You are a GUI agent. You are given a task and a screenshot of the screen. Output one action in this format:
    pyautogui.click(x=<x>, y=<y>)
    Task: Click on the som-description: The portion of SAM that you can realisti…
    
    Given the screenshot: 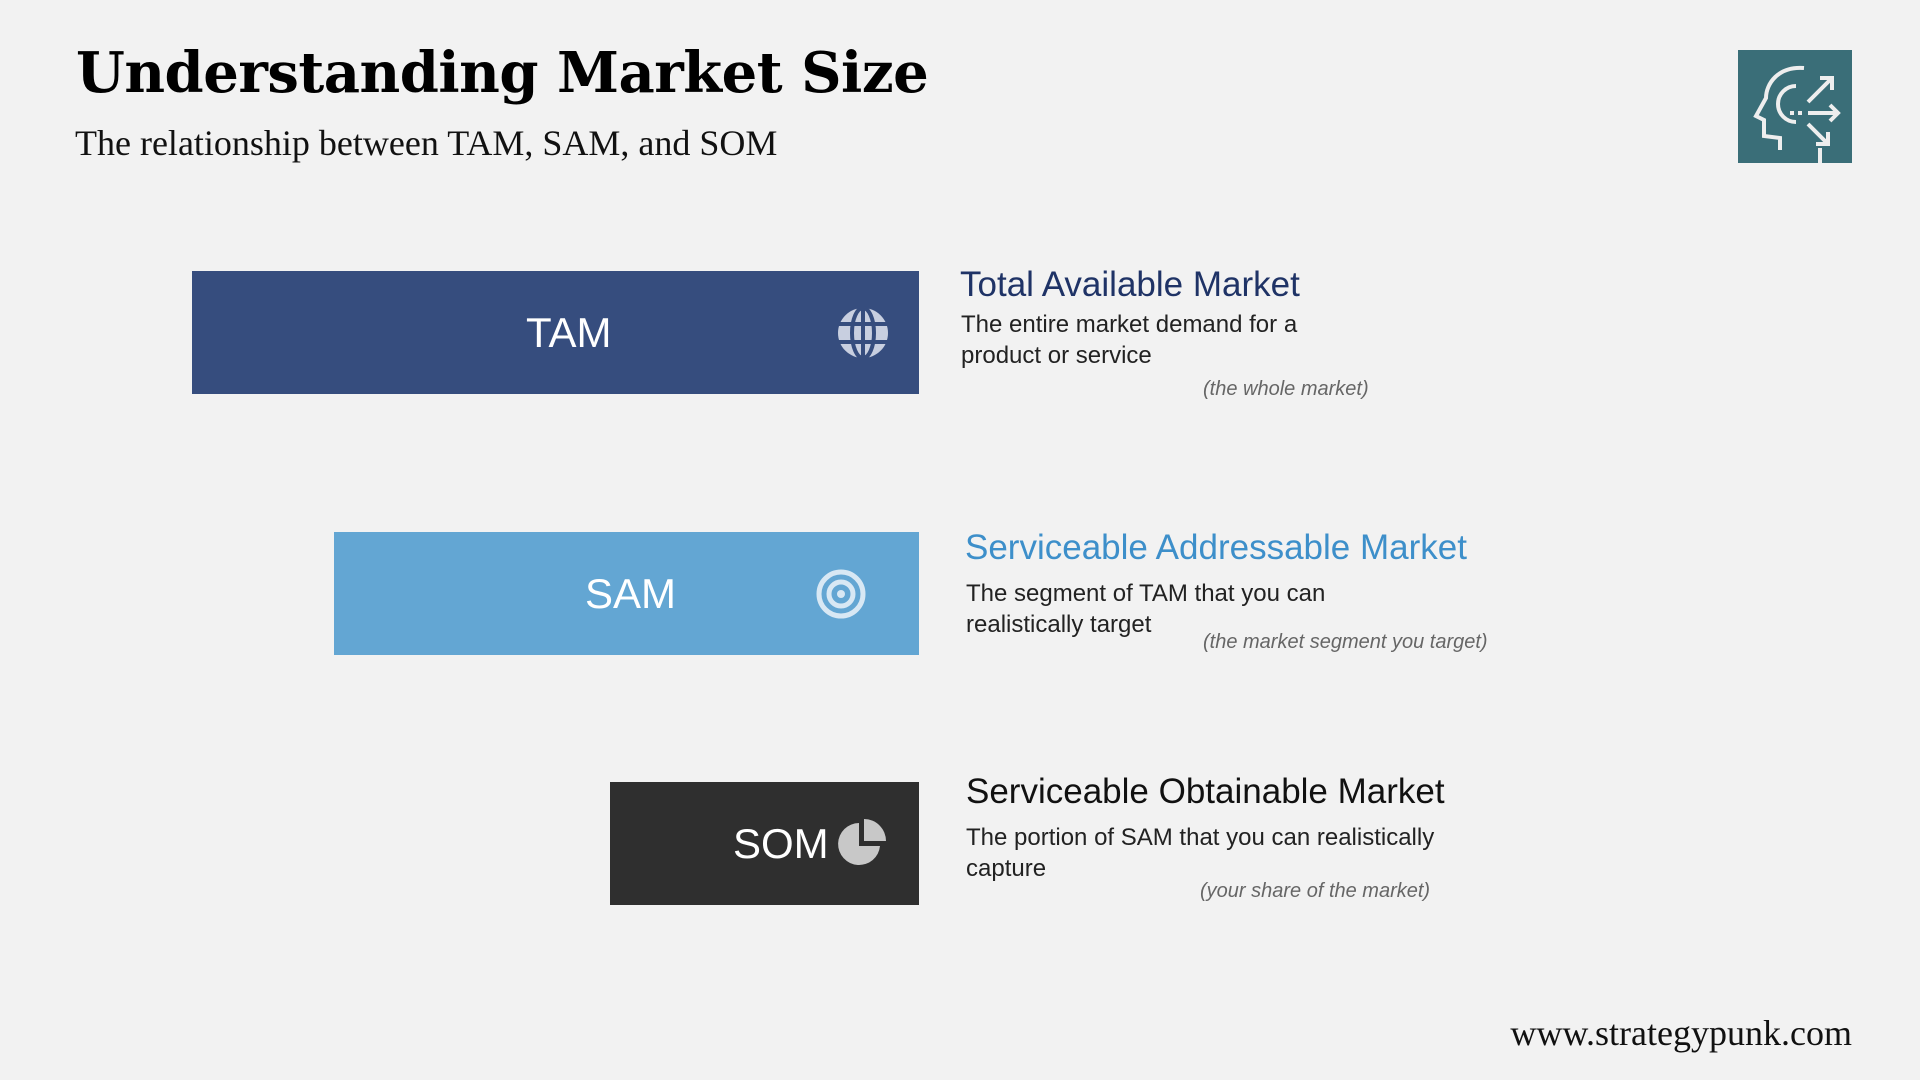 What is the action you would take?
    pyautogui.click(x=1200, y=853)
    